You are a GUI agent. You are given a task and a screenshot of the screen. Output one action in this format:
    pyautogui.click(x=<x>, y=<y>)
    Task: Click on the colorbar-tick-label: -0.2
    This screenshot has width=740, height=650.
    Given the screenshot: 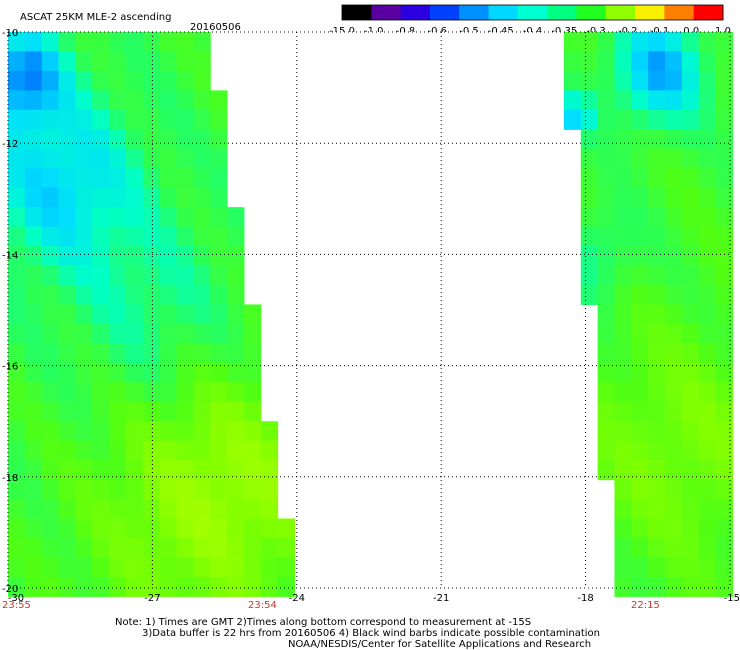 What is the action you would take?
    pyautogui.click(x=628, y=31)
    